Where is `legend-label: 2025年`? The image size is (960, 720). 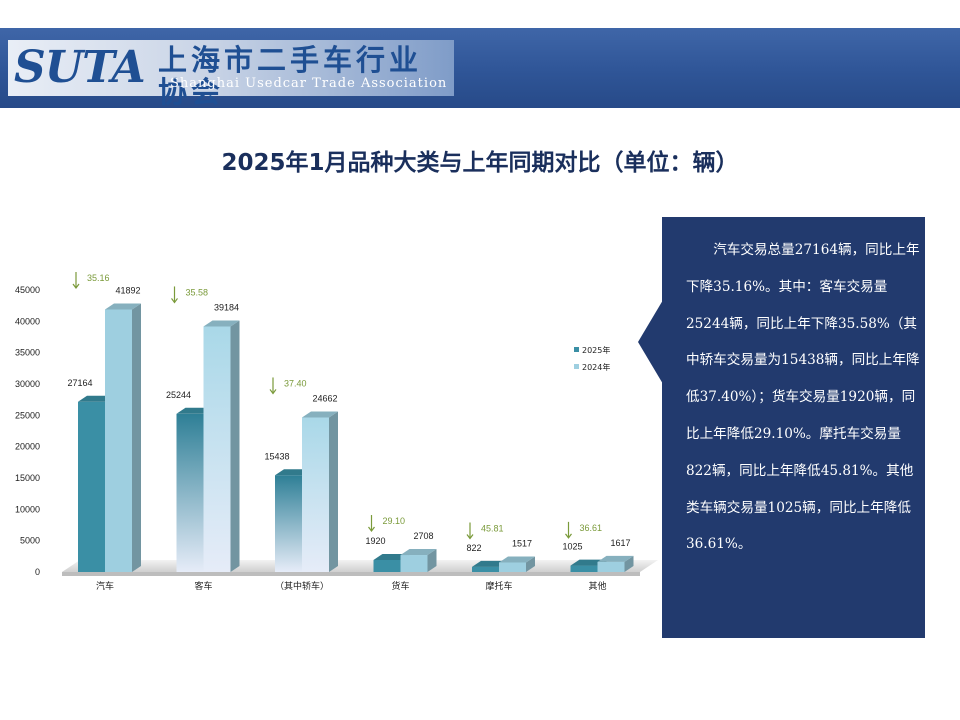 legend-label: 2025年 is located at coordinates (596, 350).